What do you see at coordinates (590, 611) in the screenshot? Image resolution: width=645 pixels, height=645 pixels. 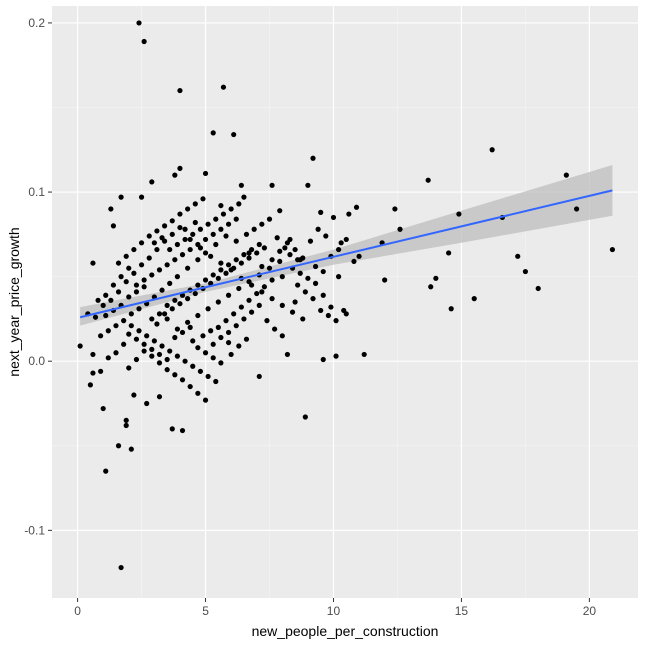 I see `x-tick-label: 20` at bounding box center [590, 611].